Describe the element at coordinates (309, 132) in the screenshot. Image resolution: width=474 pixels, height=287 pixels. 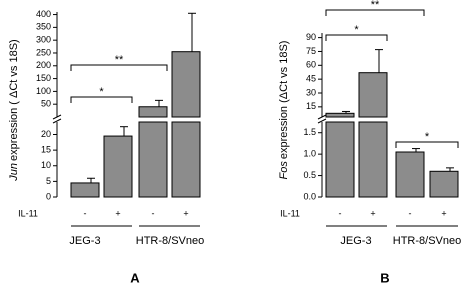
I see `y-tick-label: 1.5` at that location.